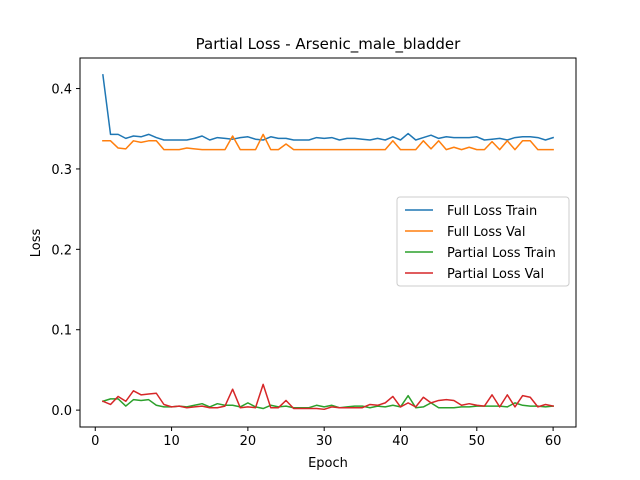 Image resolution: width=640 pixels, height=480 pixels. Describe the element at coordinates (248, 441) in the screenshot. I see `x-tick-label: 20` at that location.